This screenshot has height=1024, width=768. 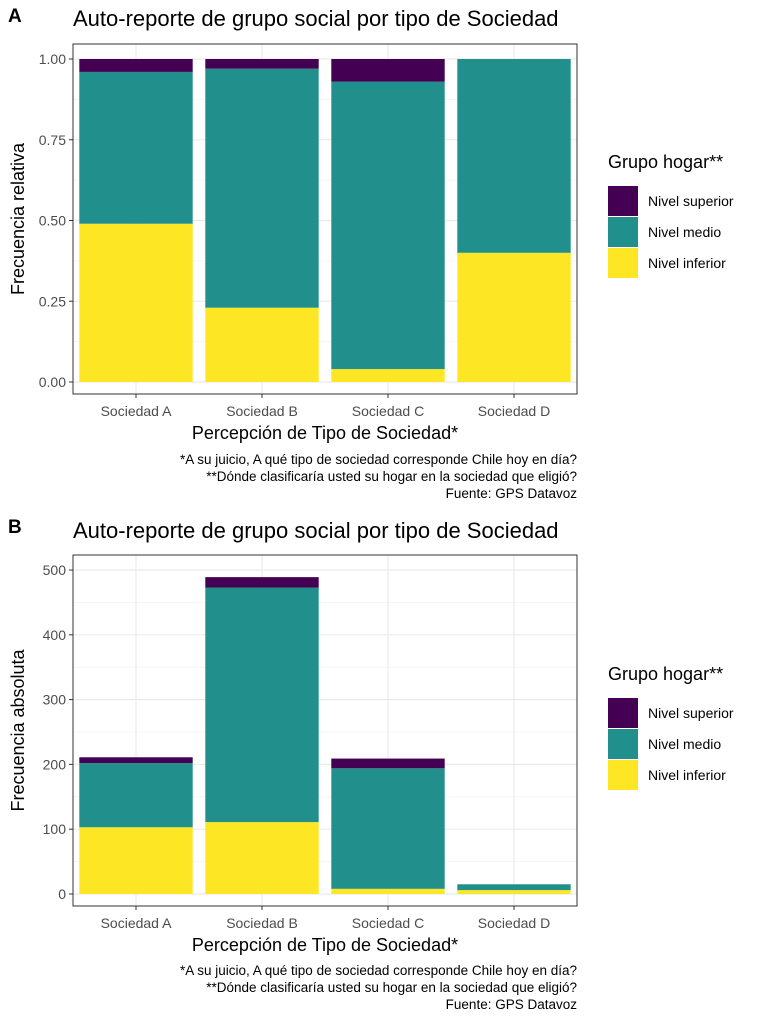 What do you see at coordinates (55, 570) in the screenshot?
I see `y-tick-label: 500` at bounding box center [55, 570].